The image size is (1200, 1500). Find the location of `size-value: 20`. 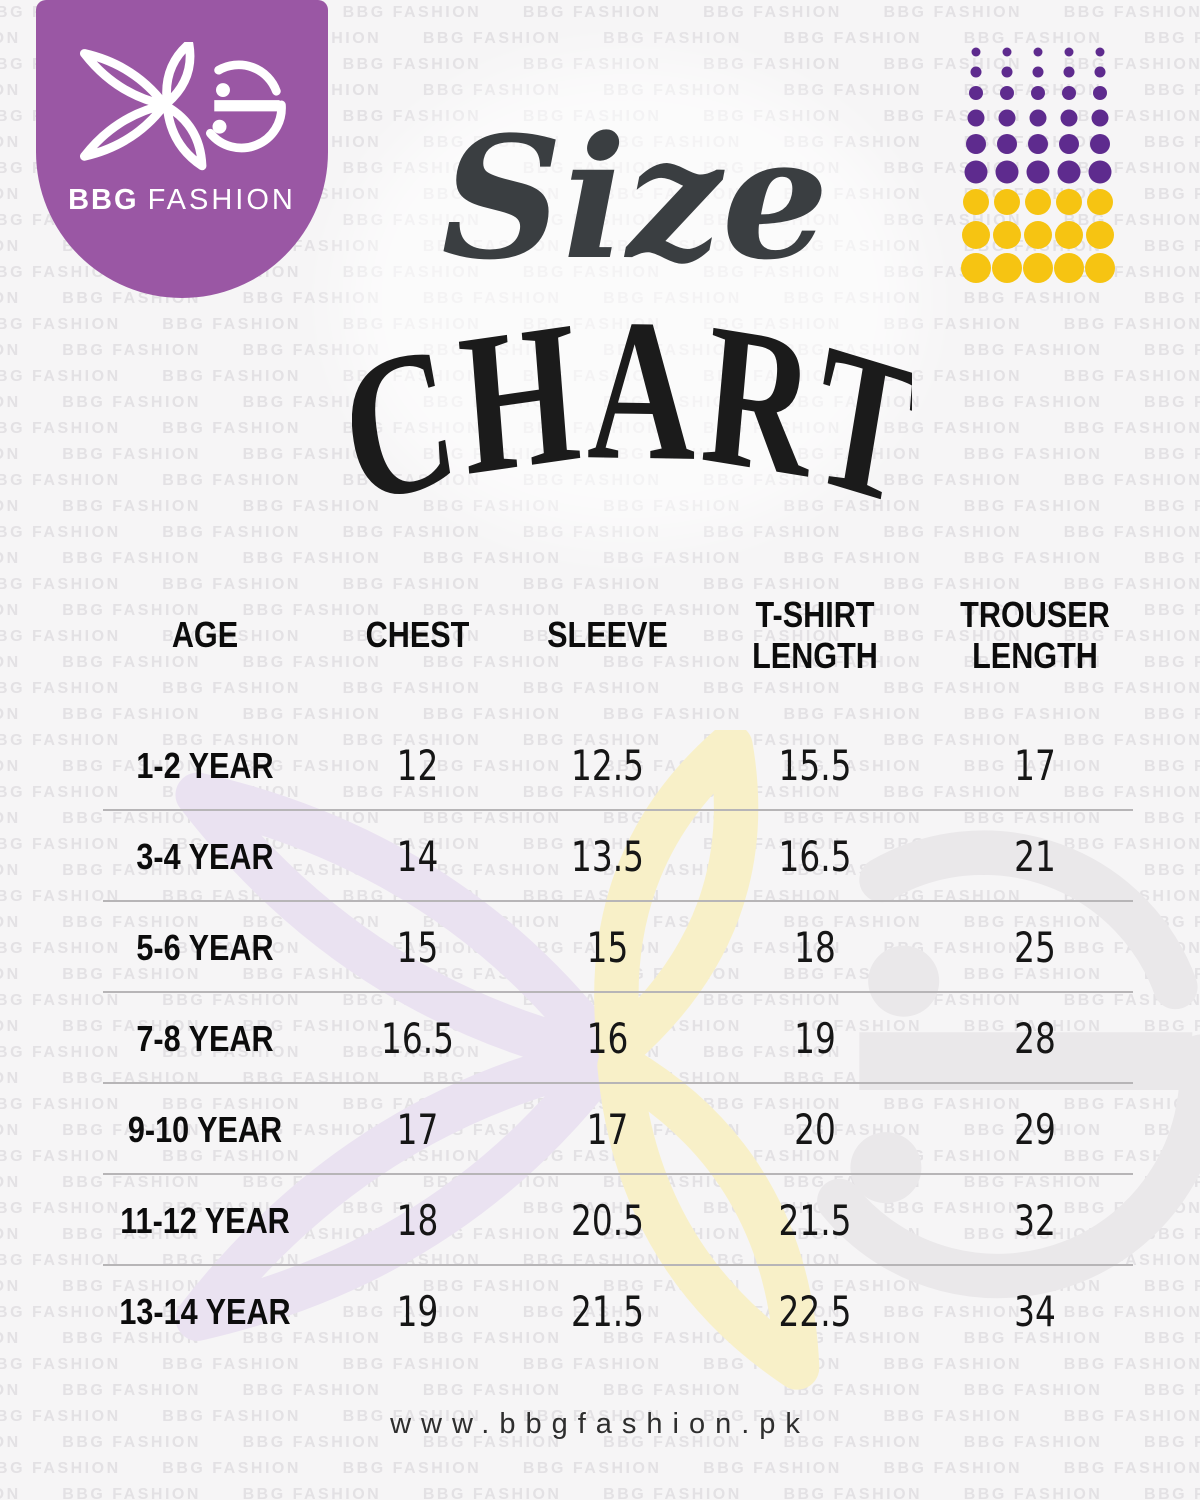

size-value: 20 is located at coordinates (815, 1129).